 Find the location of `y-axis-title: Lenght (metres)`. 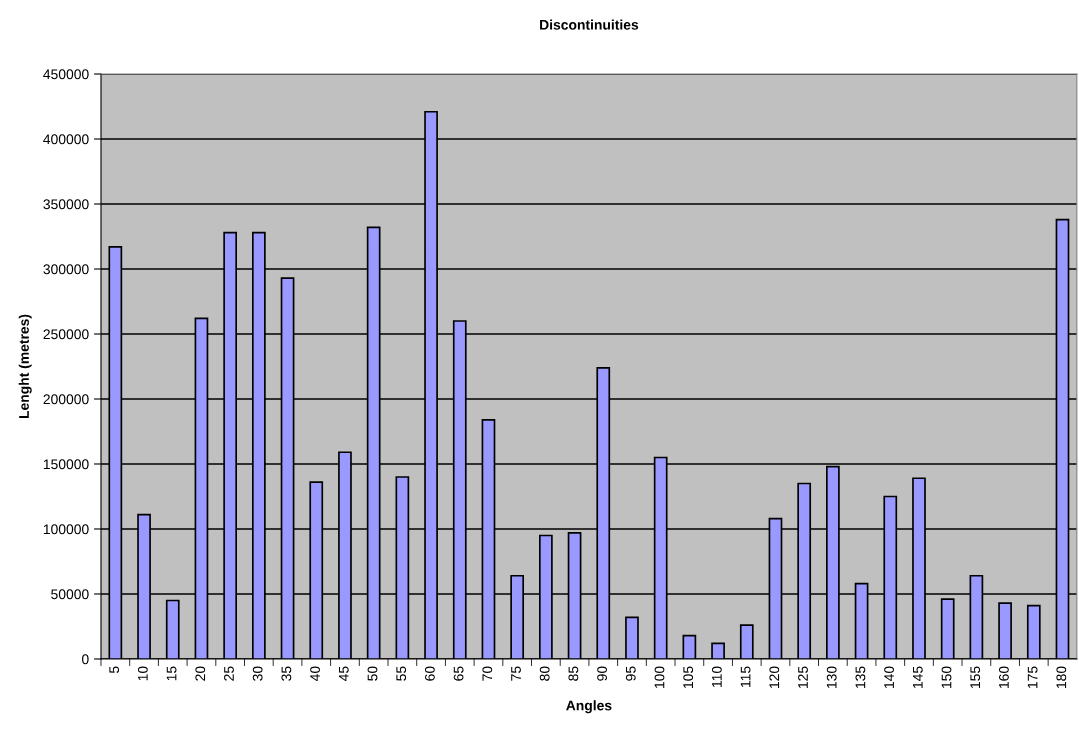

y-axis-title: Lenght (metres) is located at coordinates (25, 366).